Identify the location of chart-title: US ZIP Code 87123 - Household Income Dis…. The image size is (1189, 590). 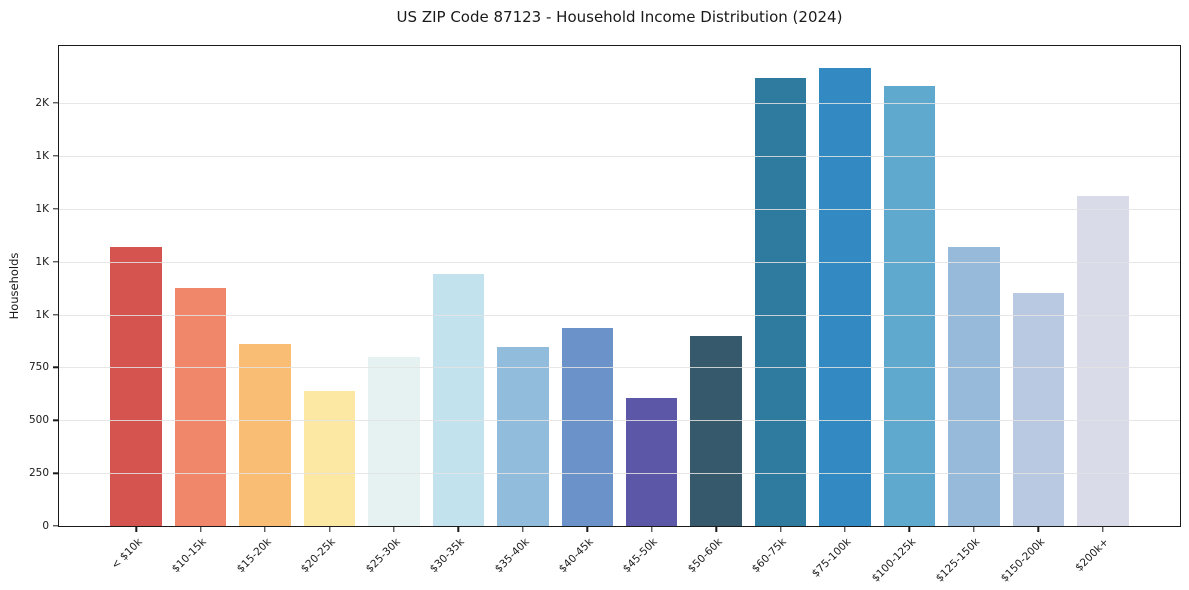
(619, 17).